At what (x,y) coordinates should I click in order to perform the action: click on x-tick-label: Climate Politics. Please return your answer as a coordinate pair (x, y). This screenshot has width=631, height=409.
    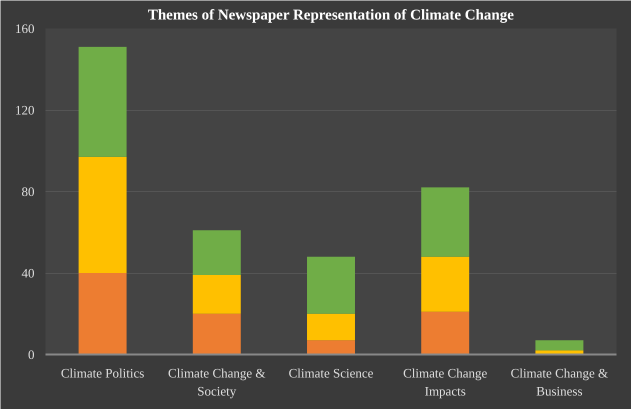
    Looking at the image, I should click on (102, 373).